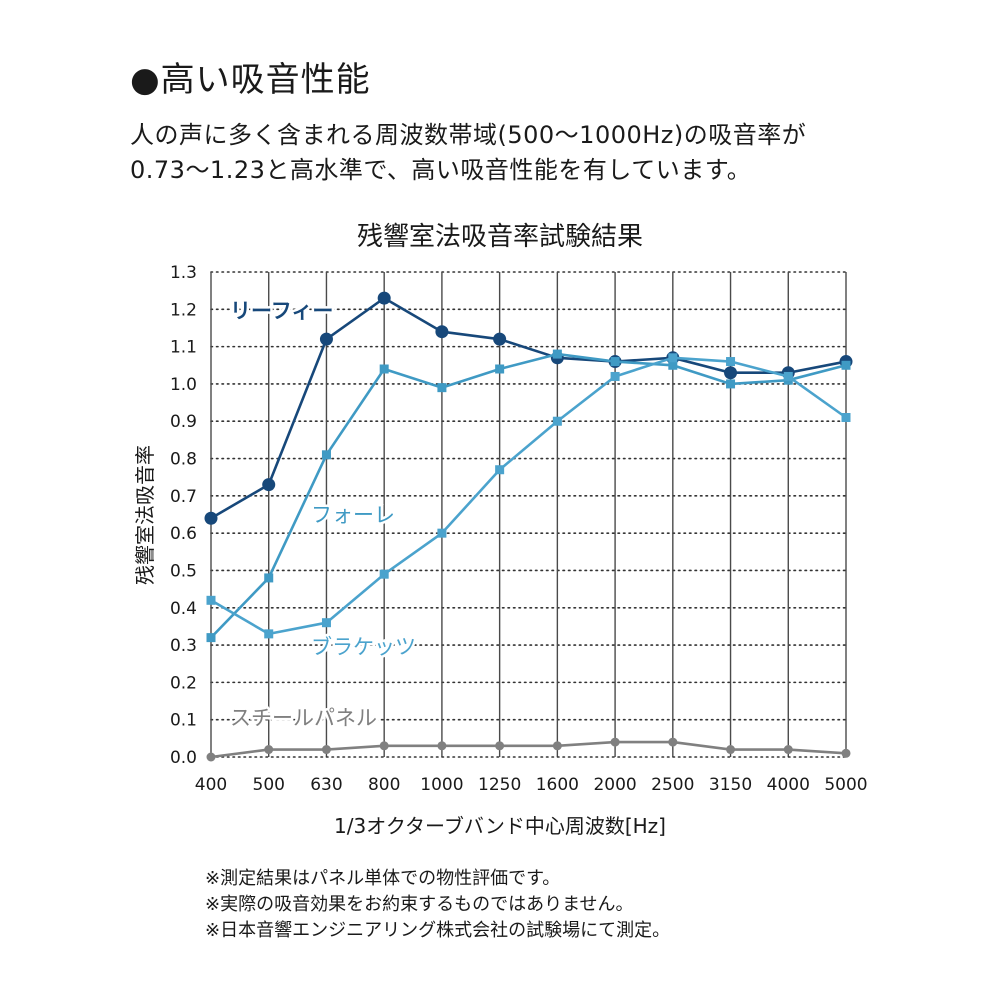  I want to click on x-tick-label: 3150, so click(730, 785).